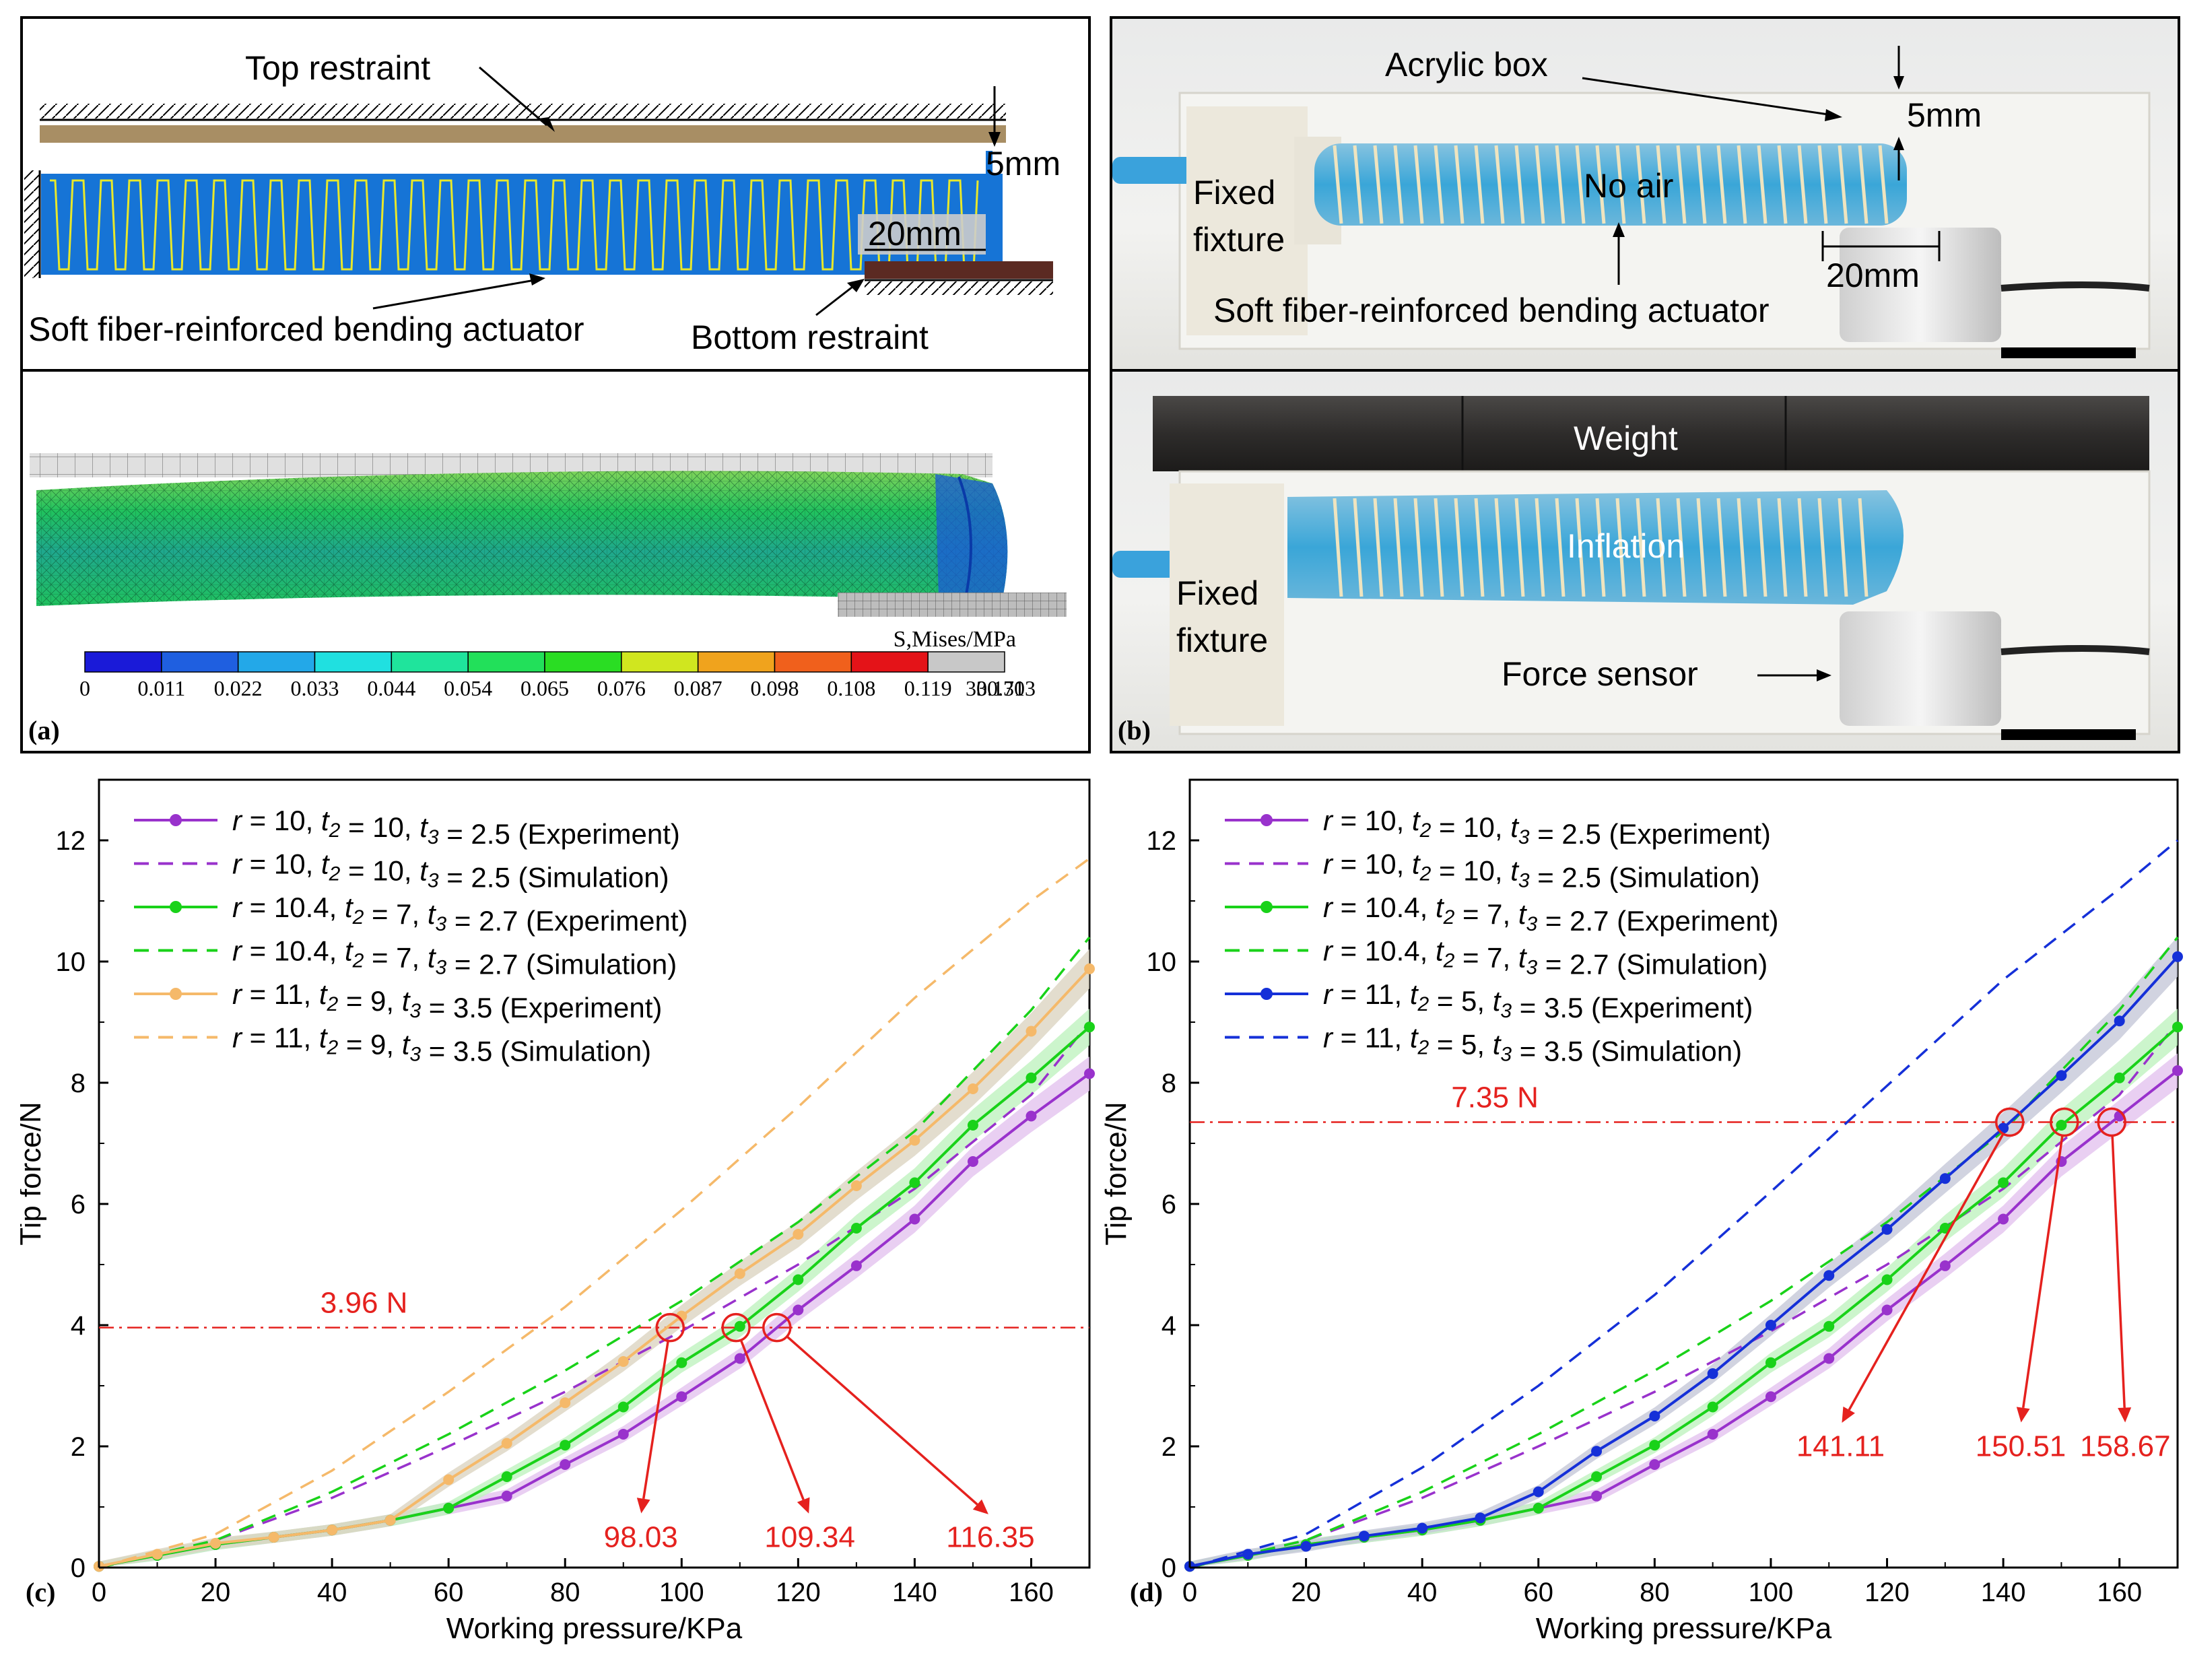 The image size is (2187, 1680). Describe the element at coordinates (453, 294) in the screenshot. I see `actuator-leader` at that location.